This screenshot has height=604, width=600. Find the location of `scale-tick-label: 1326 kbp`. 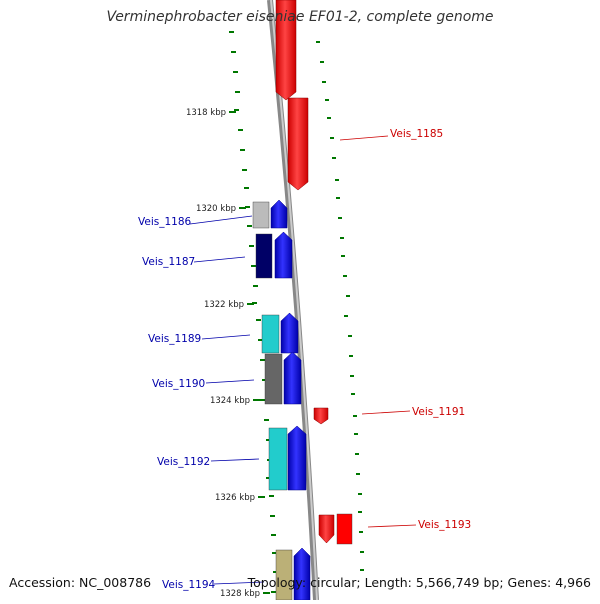

scale-tick-label: 1326 kbp is located at coordinates (235, 498).